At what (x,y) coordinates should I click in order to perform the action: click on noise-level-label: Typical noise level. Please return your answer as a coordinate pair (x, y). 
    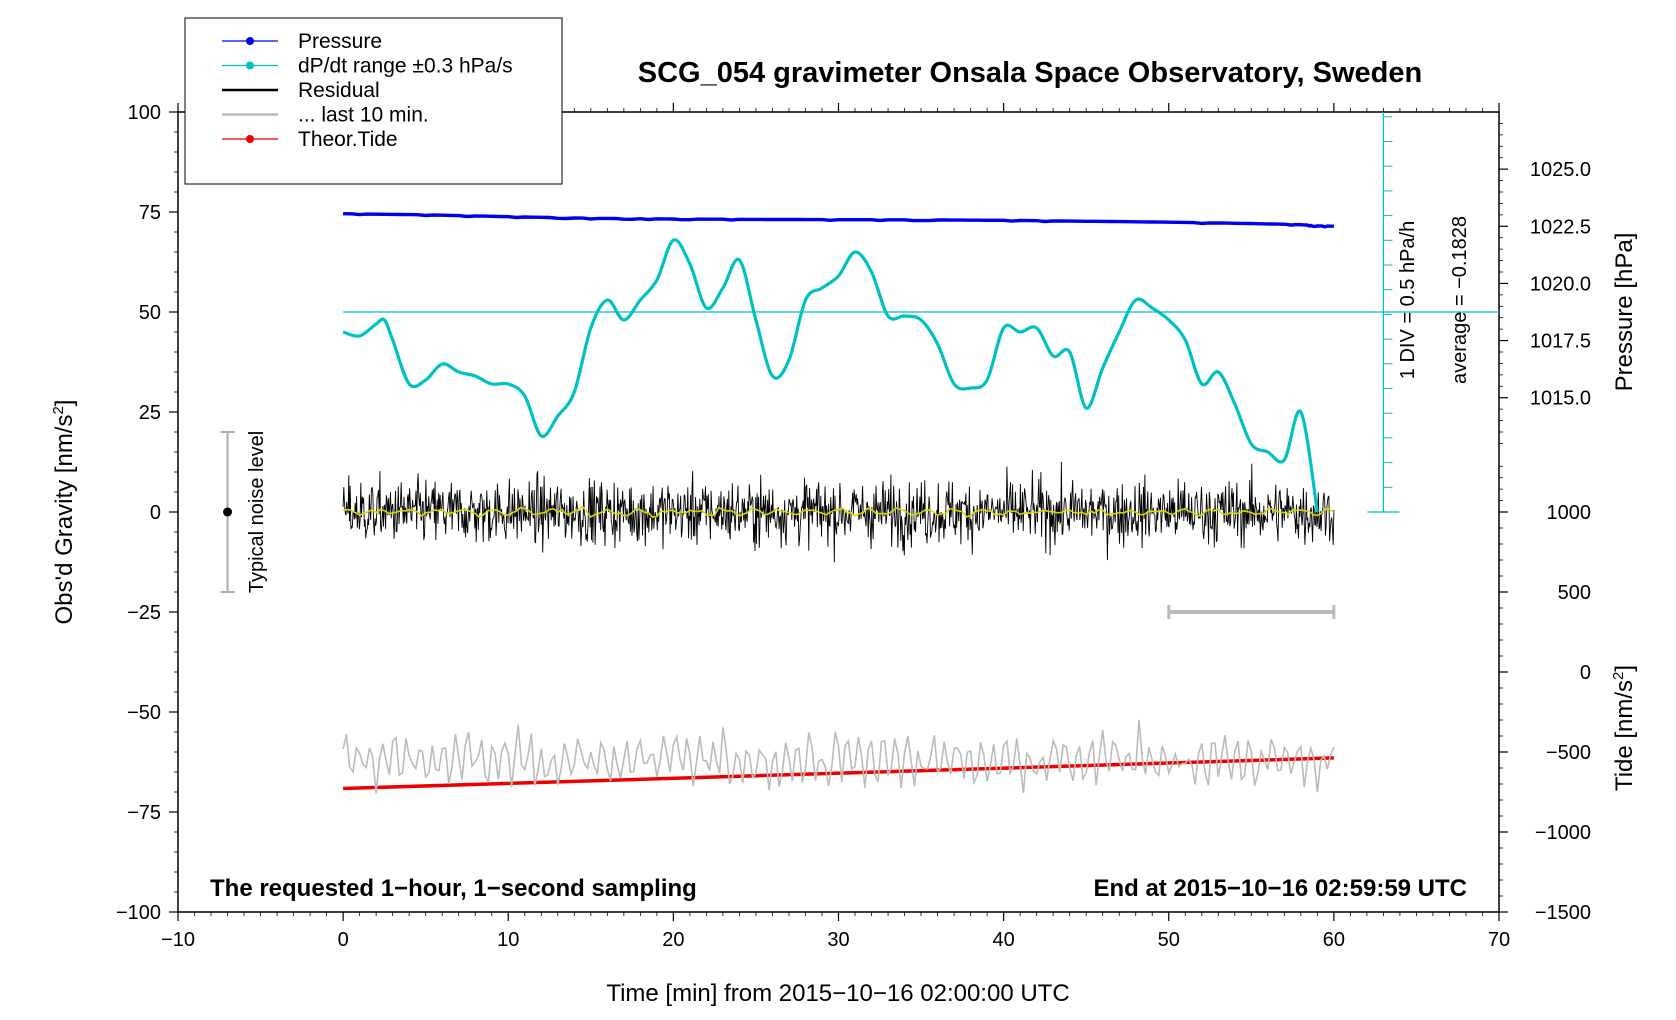
    Looking at the image, I should click on (257, 512).